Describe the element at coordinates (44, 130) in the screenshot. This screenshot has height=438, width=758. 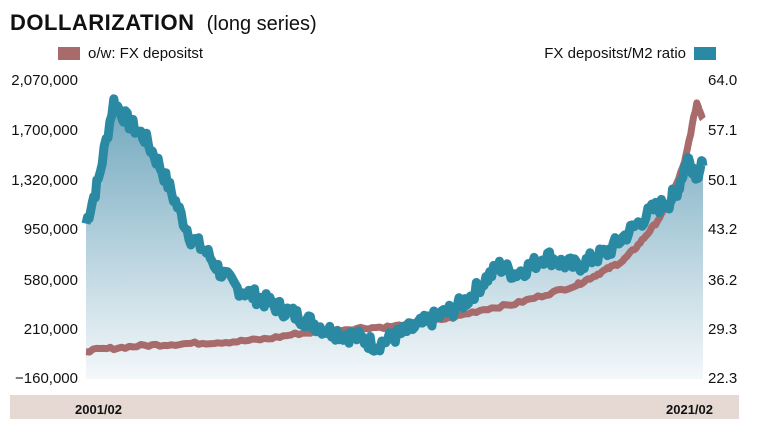
I see `y-left-tick: 1,700,000` at that location.